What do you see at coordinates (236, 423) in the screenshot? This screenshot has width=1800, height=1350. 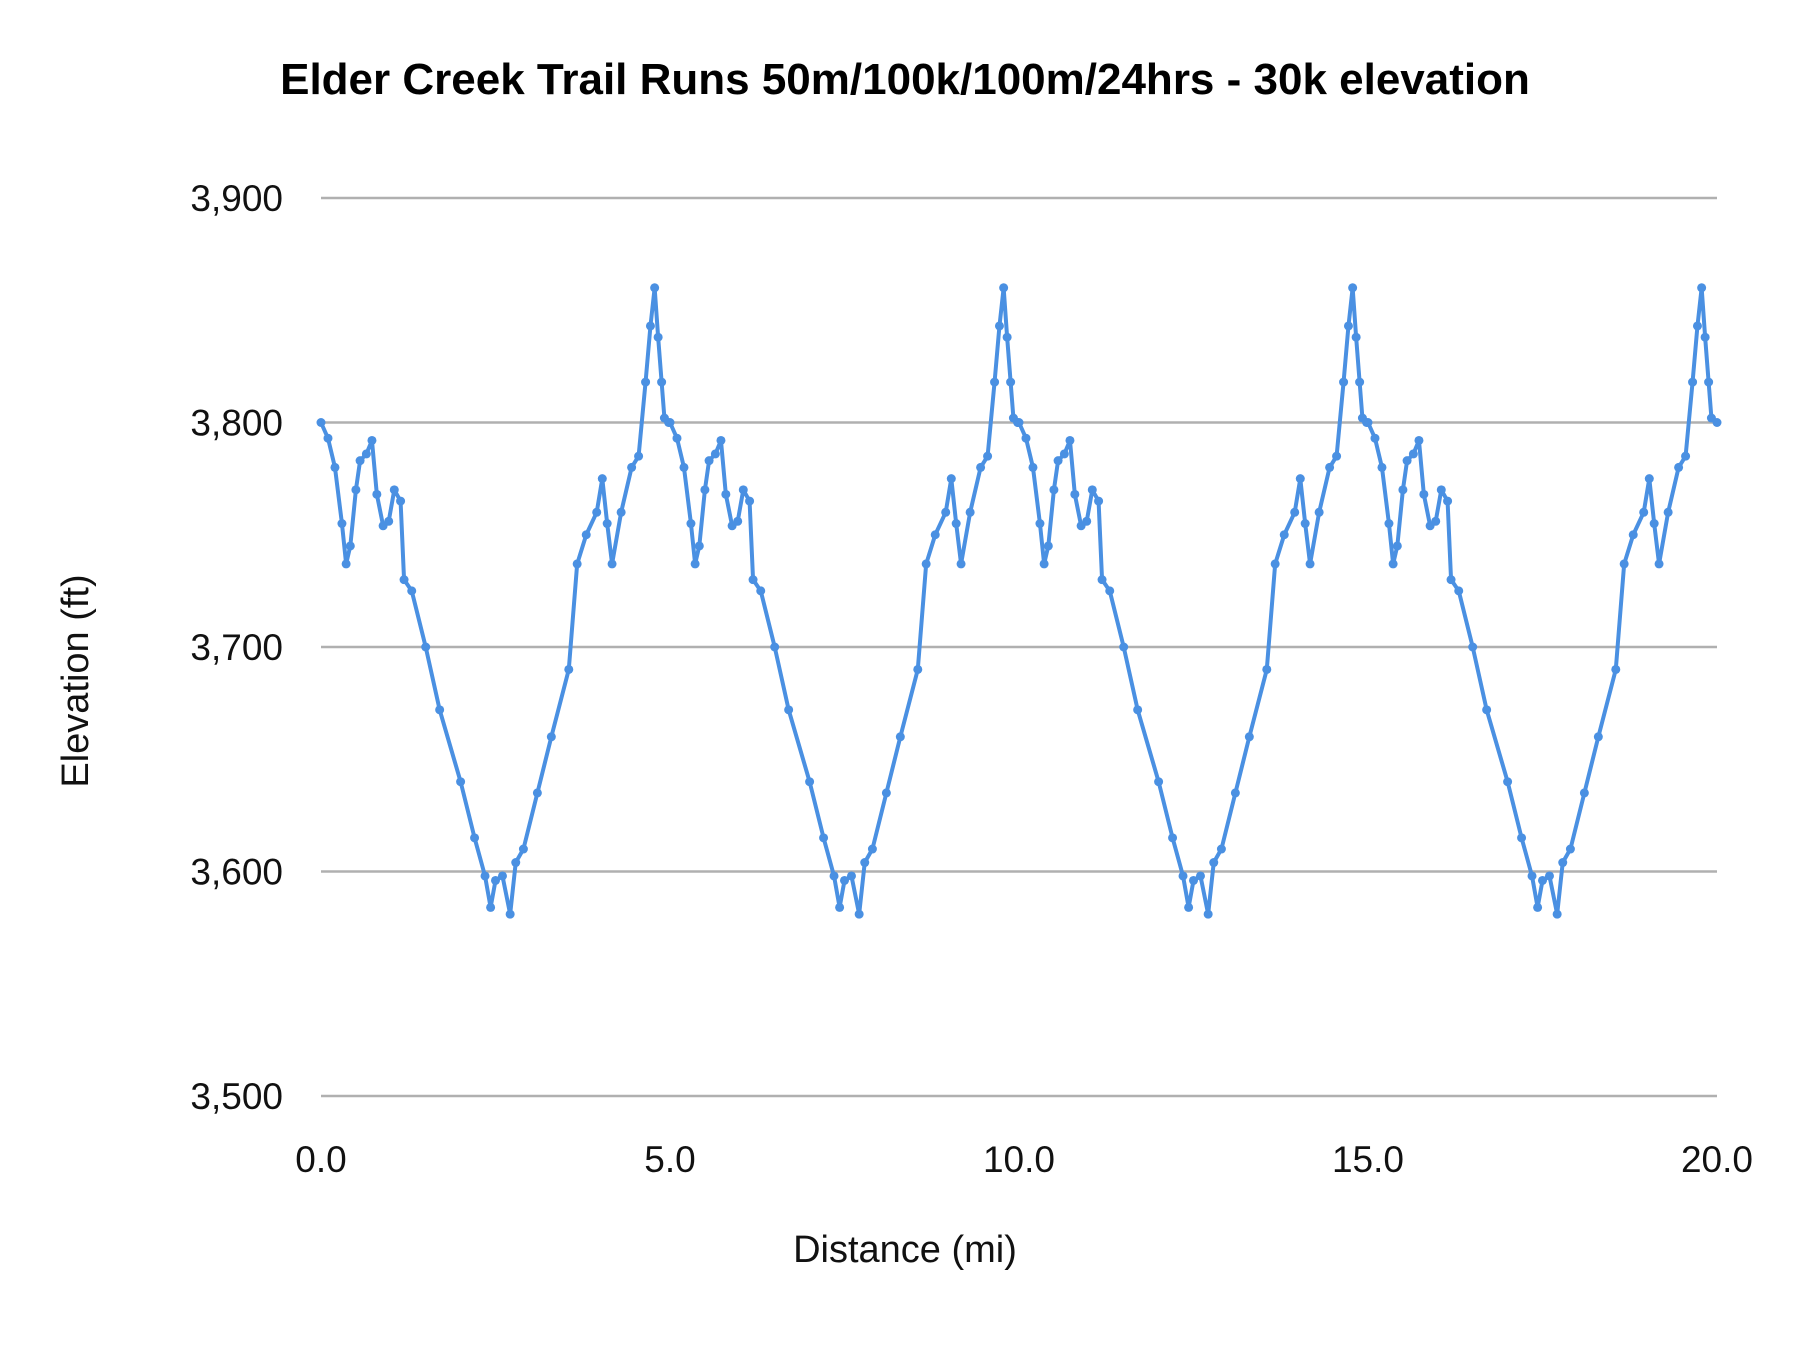 I see `y-tick-label: 3,800` at bounding box center [236, 423].